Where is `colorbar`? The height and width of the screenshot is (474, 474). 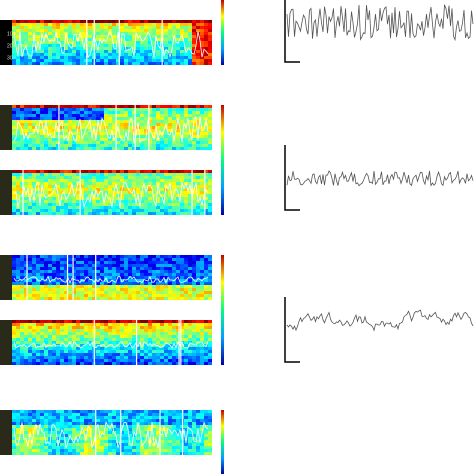
colorbar is located at coordinates (222, 310).